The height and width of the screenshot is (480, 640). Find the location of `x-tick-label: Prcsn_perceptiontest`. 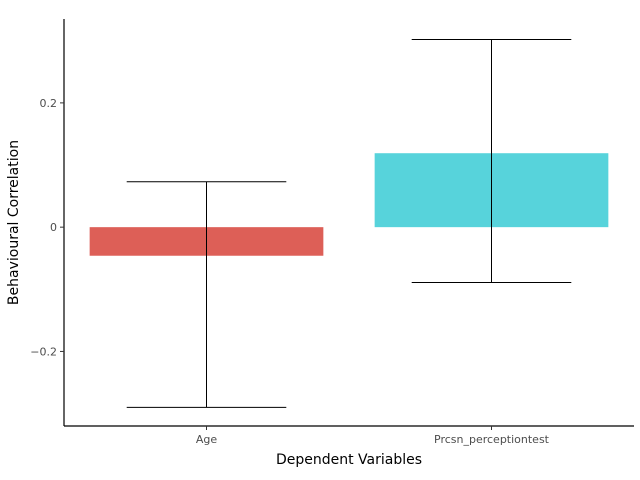

x-tick-label: Prcsn_perceptiontest is located at coordinates (492, 439).